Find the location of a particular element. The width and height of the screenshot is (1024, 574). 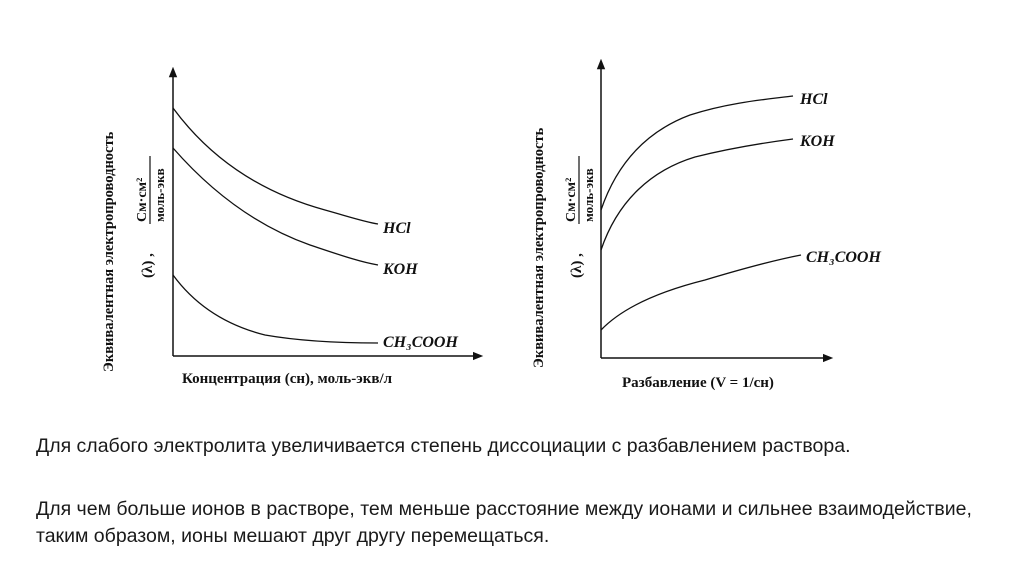

left-y-axis-symbol: (λ) , is located at coordinates (148, 265).